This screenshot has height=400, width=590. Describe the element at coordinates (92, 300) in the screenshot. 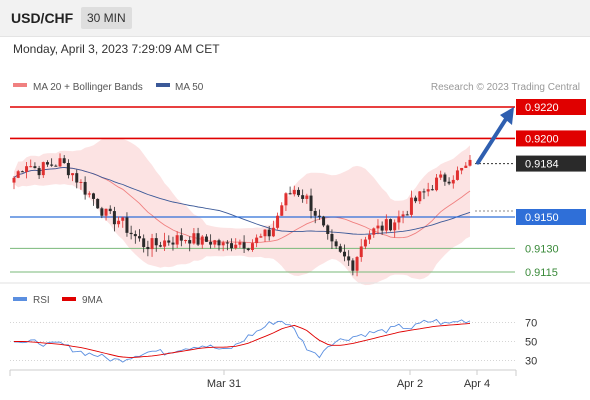

I see `rsi-ma-legend-label: 9MA` at that location.